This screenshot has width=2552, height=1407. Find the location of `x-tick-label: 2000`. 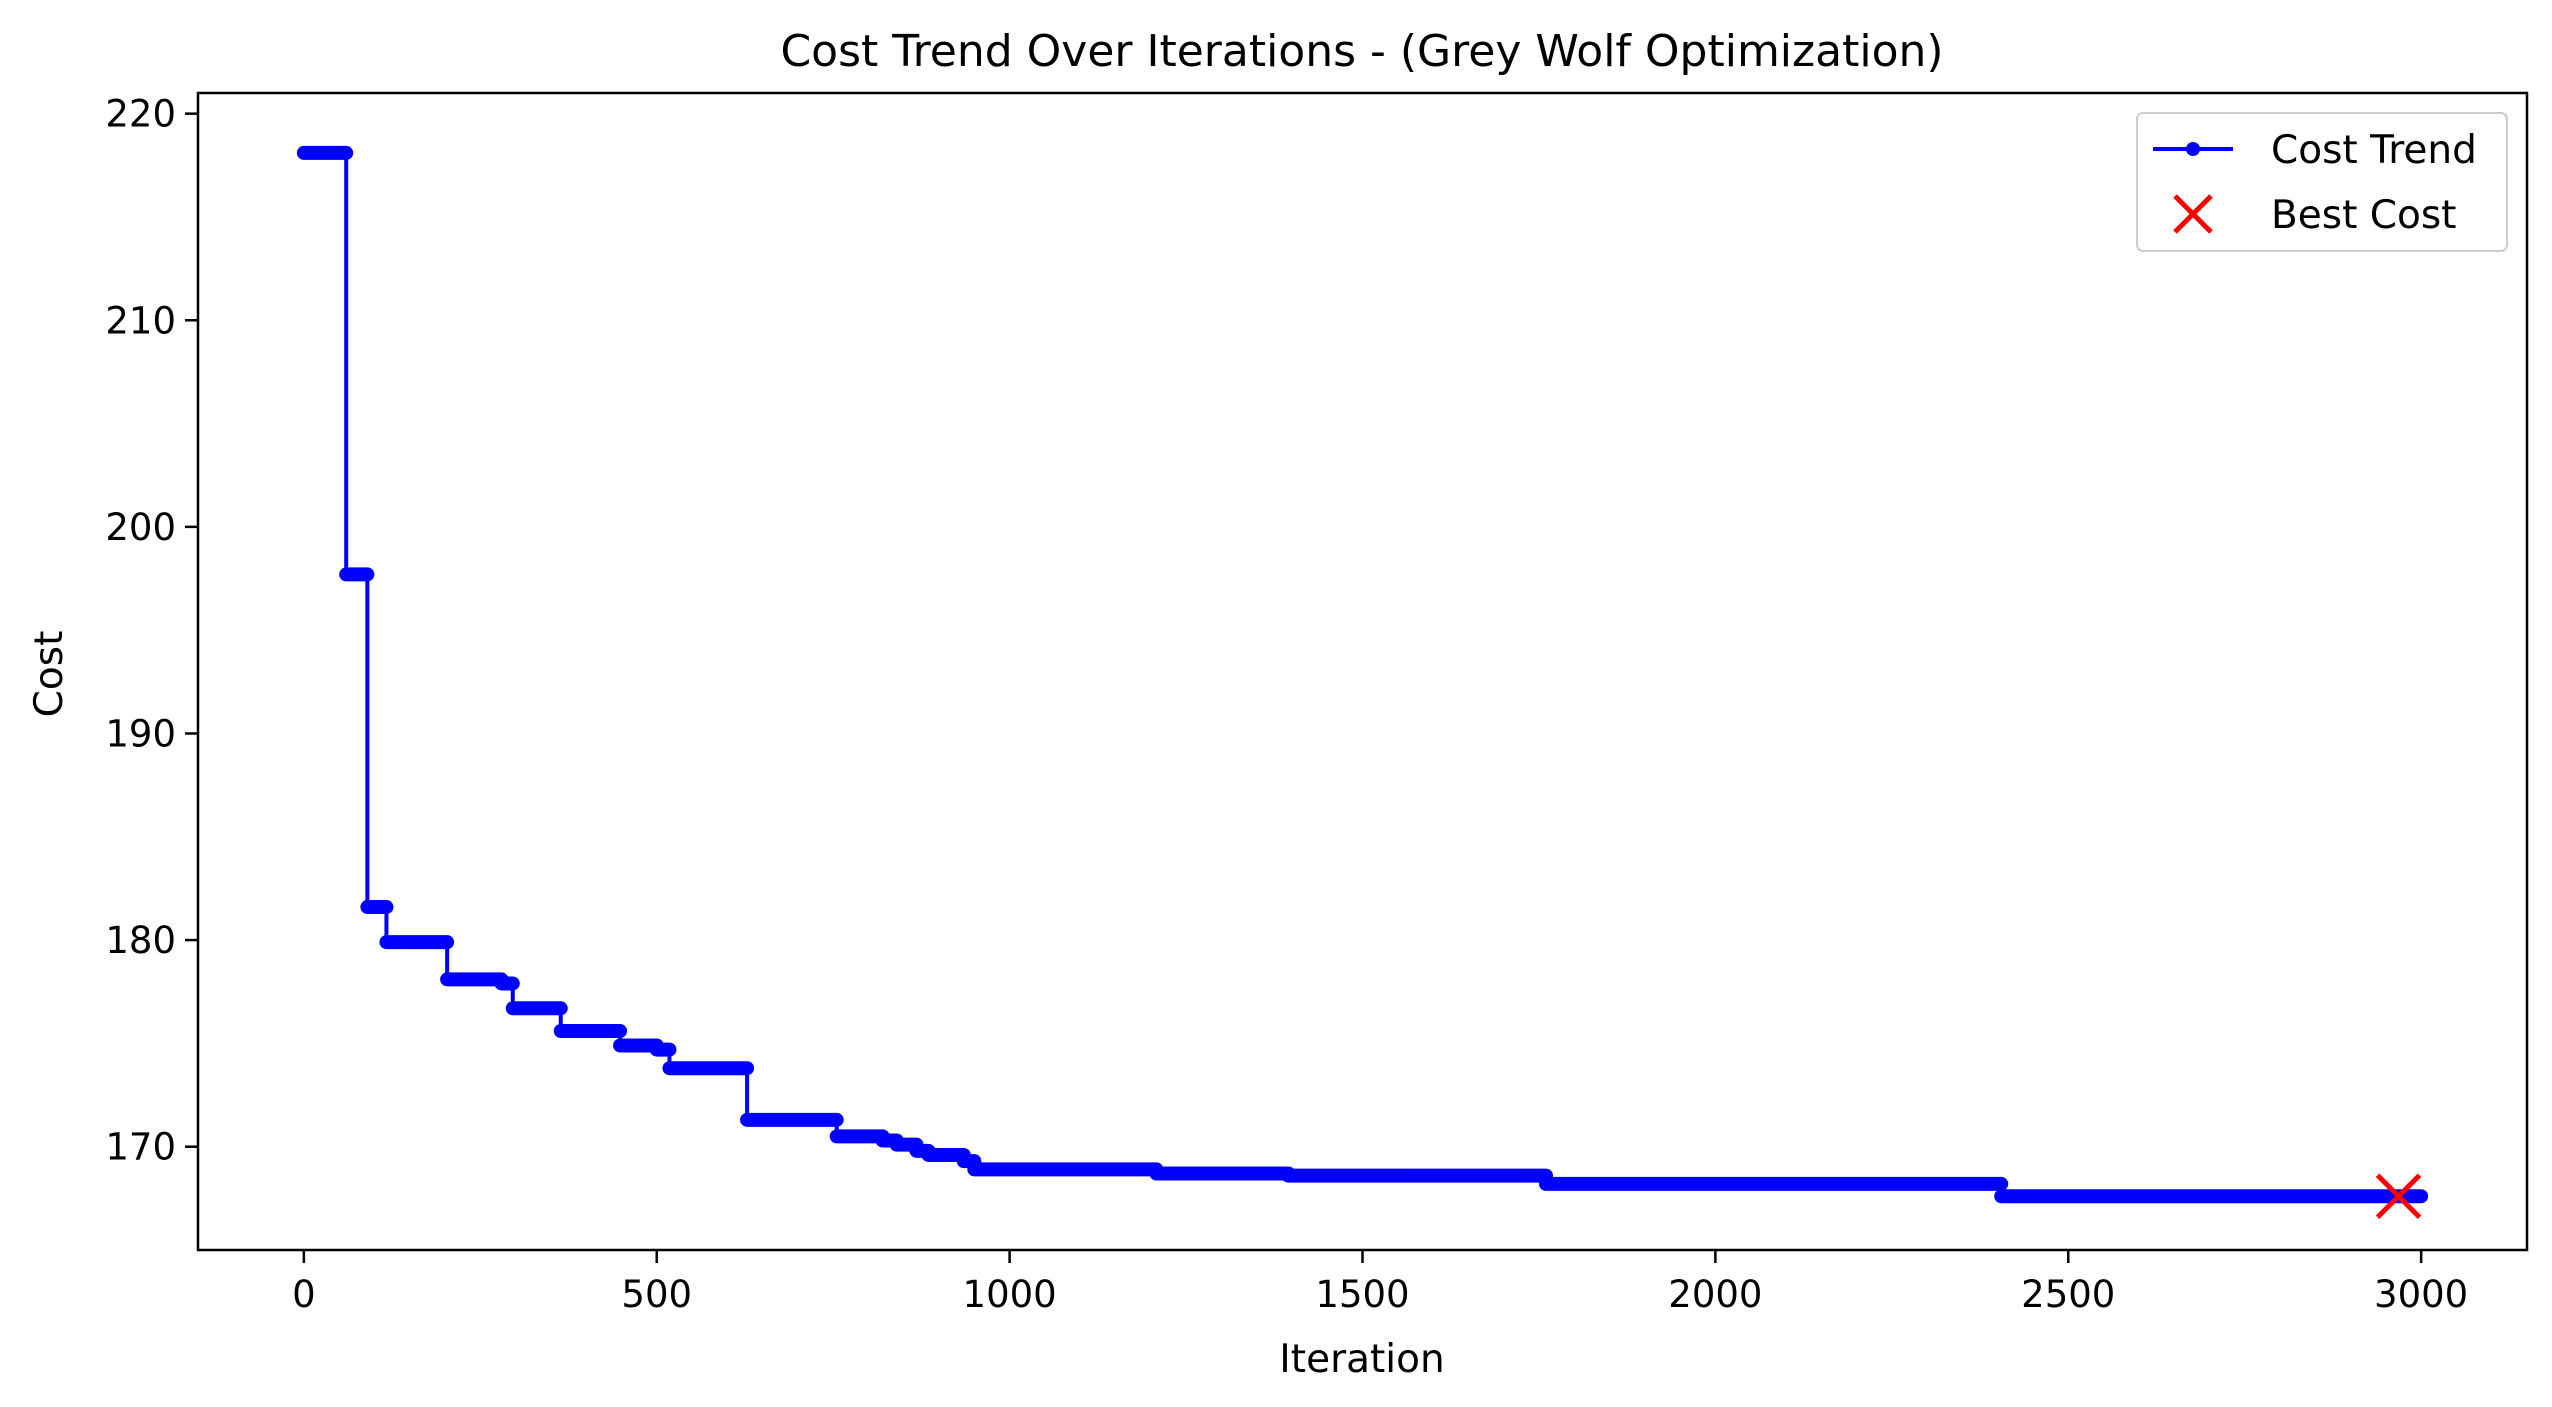

x-tick-label: 2000 is located at coordinates (1715, 1294).